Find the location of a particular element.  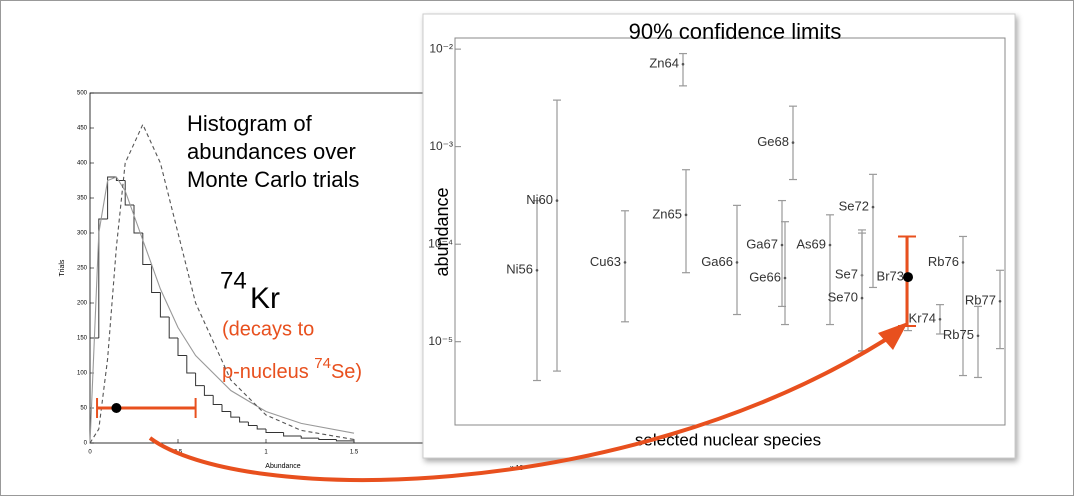

species-label: Br73 is located at coordinates (890, 276).